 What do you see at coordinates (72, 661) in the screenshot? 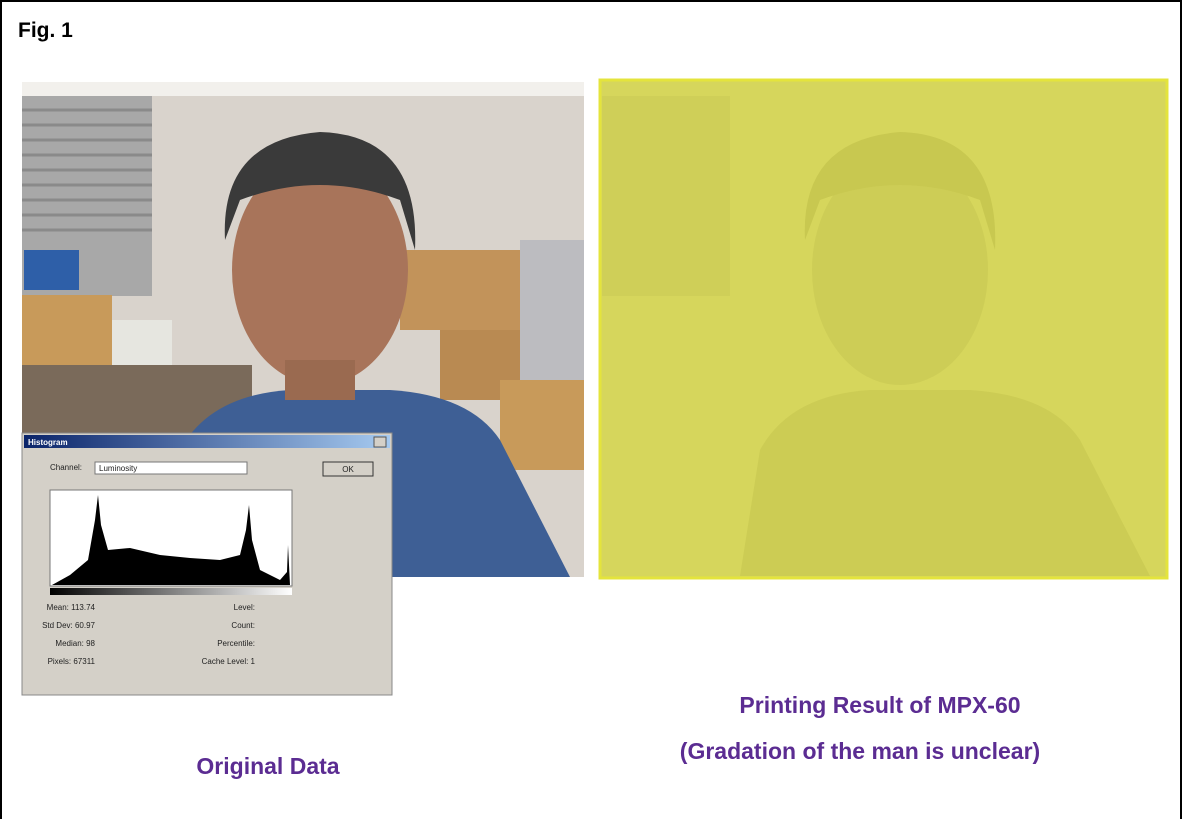
I see `stat: Pixels: 67311` at bounding box center [72, 661].